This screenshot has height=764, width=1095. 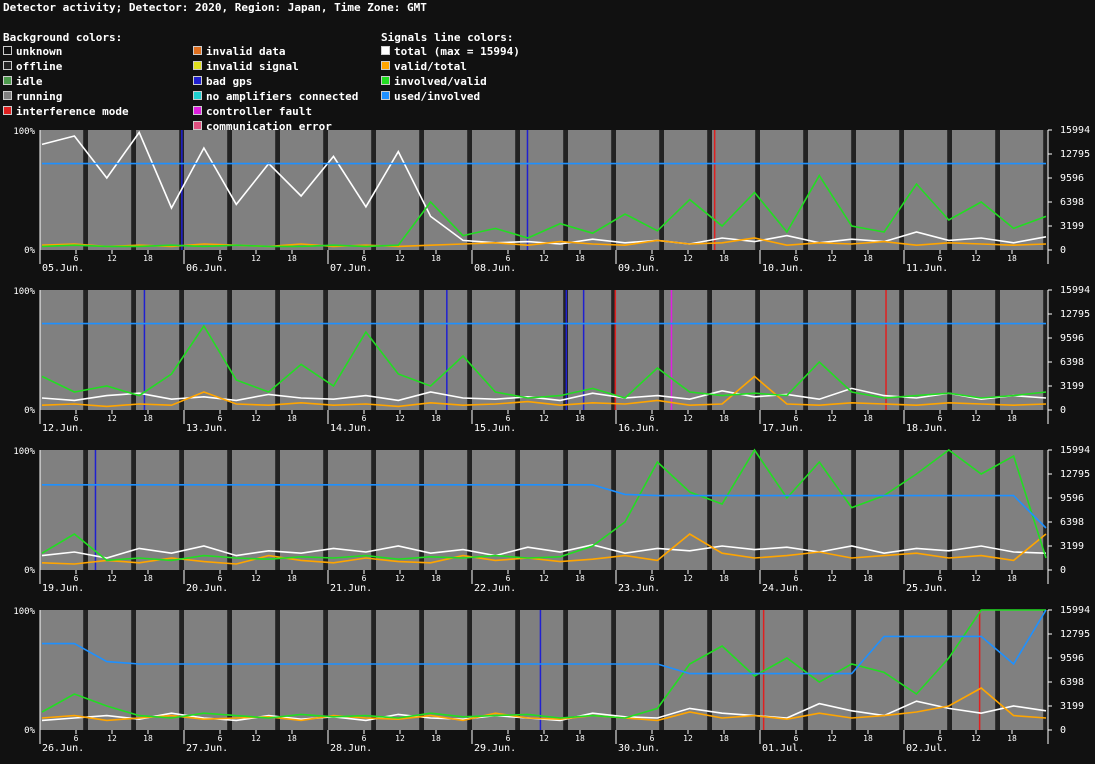 I want to click on day-label: 15.Jun., so click(x=495, y=428).